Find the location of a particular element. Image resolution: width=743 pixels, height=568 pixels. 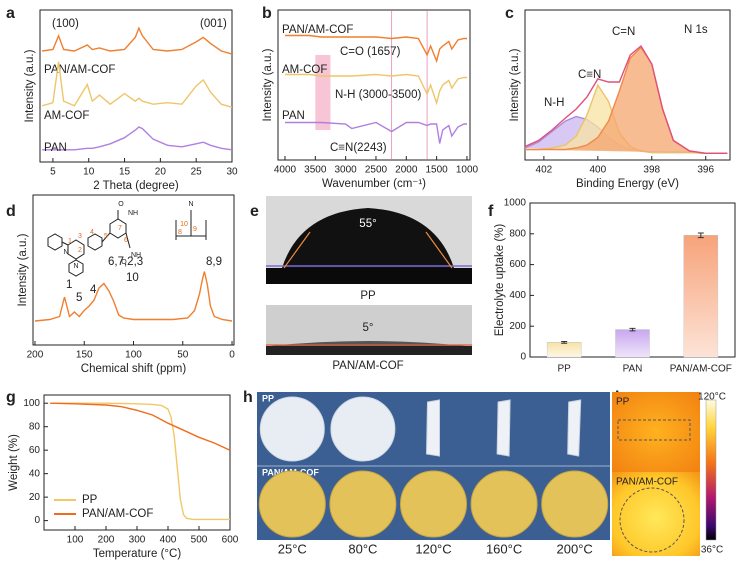

x-tick-label: 300 is located at coordinates (137, 540).